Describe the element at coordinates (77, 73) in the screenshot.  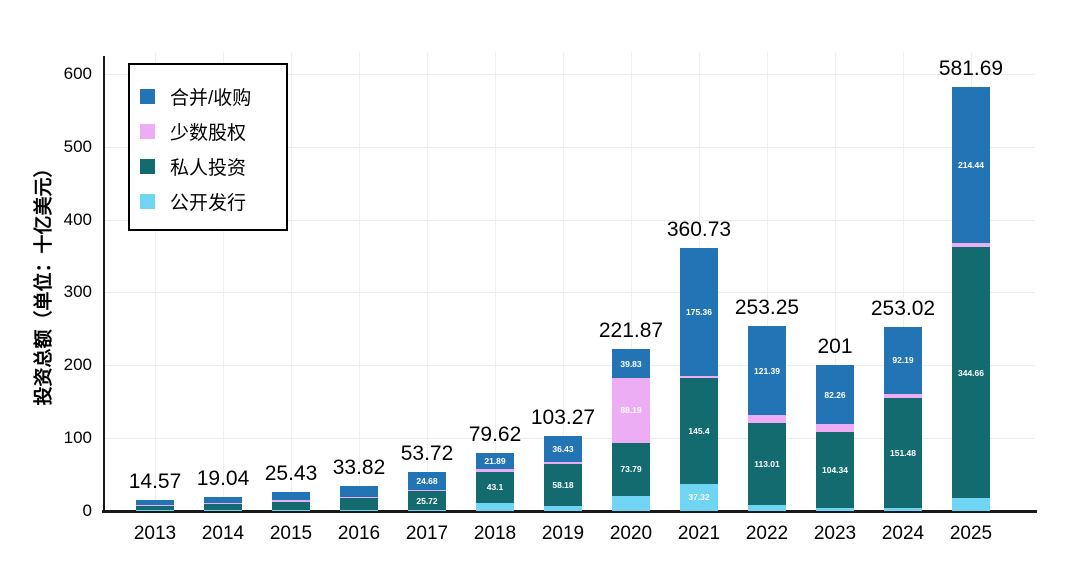
I see `y-tick-label: 600` at that location.